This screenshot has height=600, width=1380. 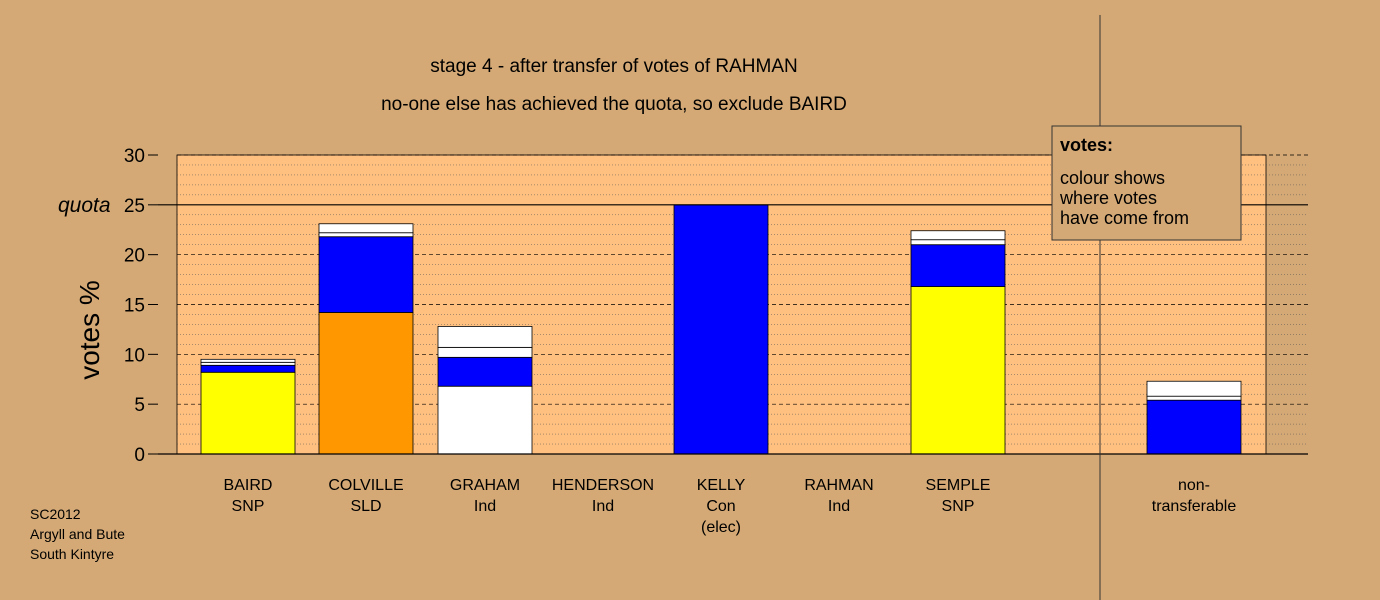 What do you see at coordinates (139, 405) in the screenshot?
I see `y-tick-label: 5` at bounding box center [139, 405].